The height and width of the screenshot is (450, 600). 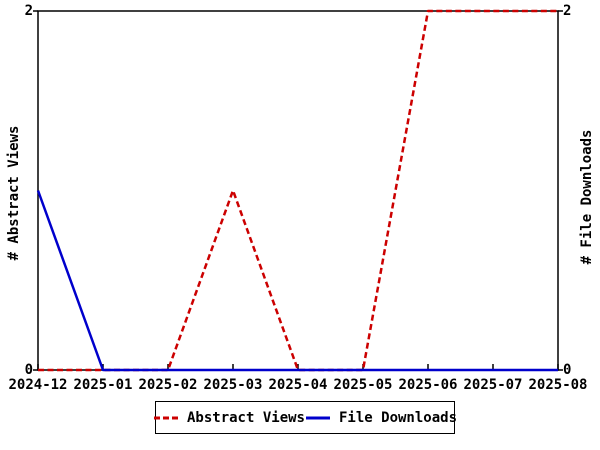 I want to click on x-tick-label-2025-05: 2025-05, so click(x=363, y=385).